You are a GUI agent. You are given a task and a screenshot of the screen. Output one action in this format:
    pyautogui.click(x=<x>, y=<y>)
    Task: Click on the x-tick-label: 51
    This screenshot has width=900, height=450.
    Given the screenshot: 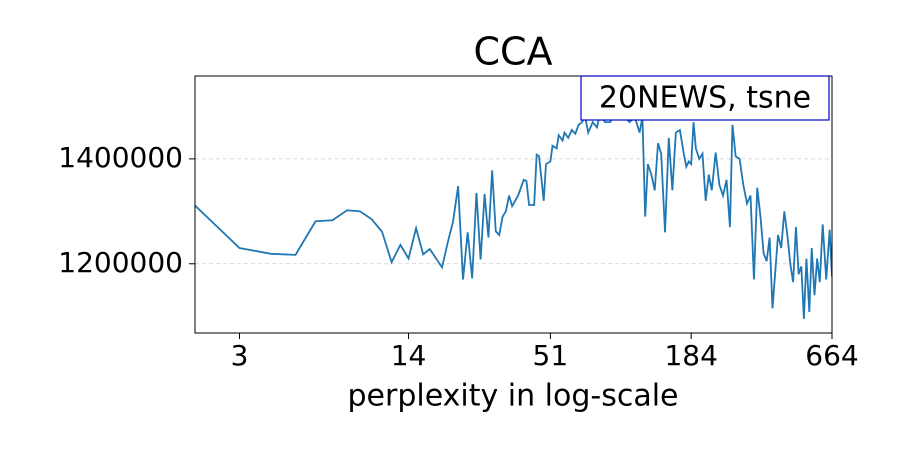 What is the action you would take?
    pyautogui.click(x=551, y=355)
    